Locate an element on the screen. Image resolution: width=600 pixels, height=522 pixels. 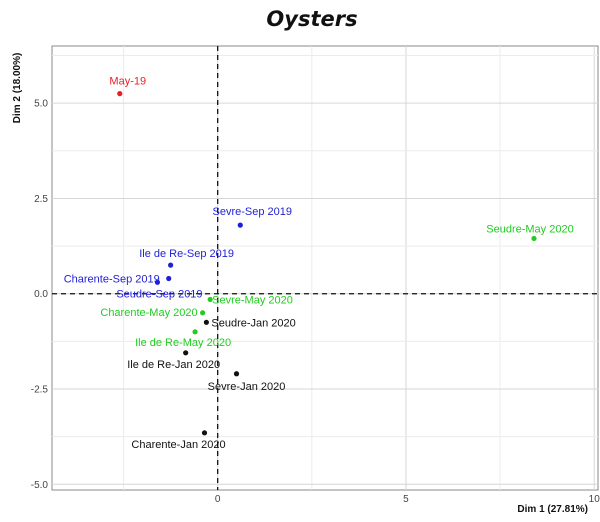
y-axis-label: Dim 2 (18.00%) is located at coordinates (17, 88).